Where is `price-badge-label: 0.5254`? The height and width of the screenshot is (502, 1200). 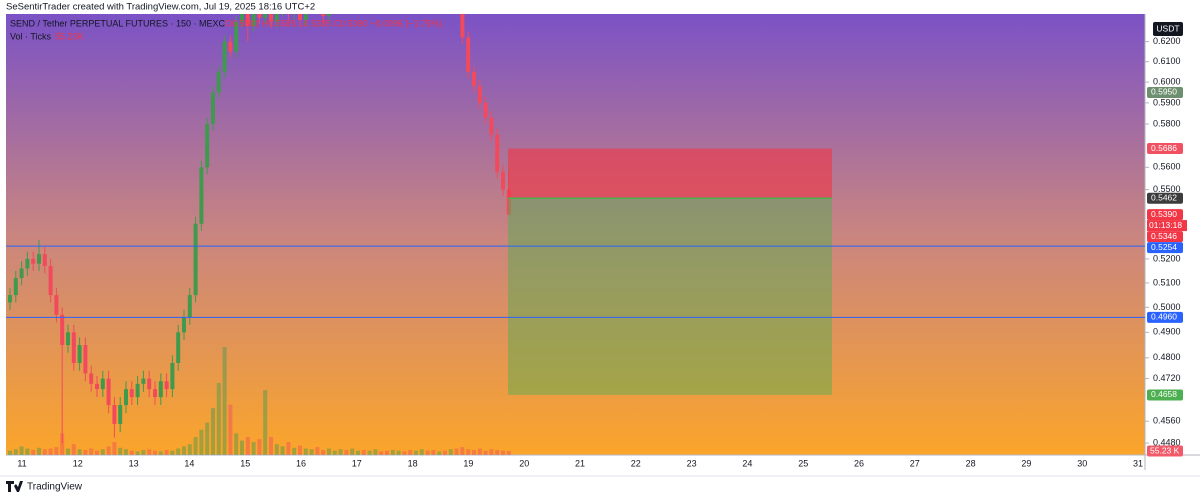
price-badge-label: 0.5254 is located at coordinates (1164, 247).